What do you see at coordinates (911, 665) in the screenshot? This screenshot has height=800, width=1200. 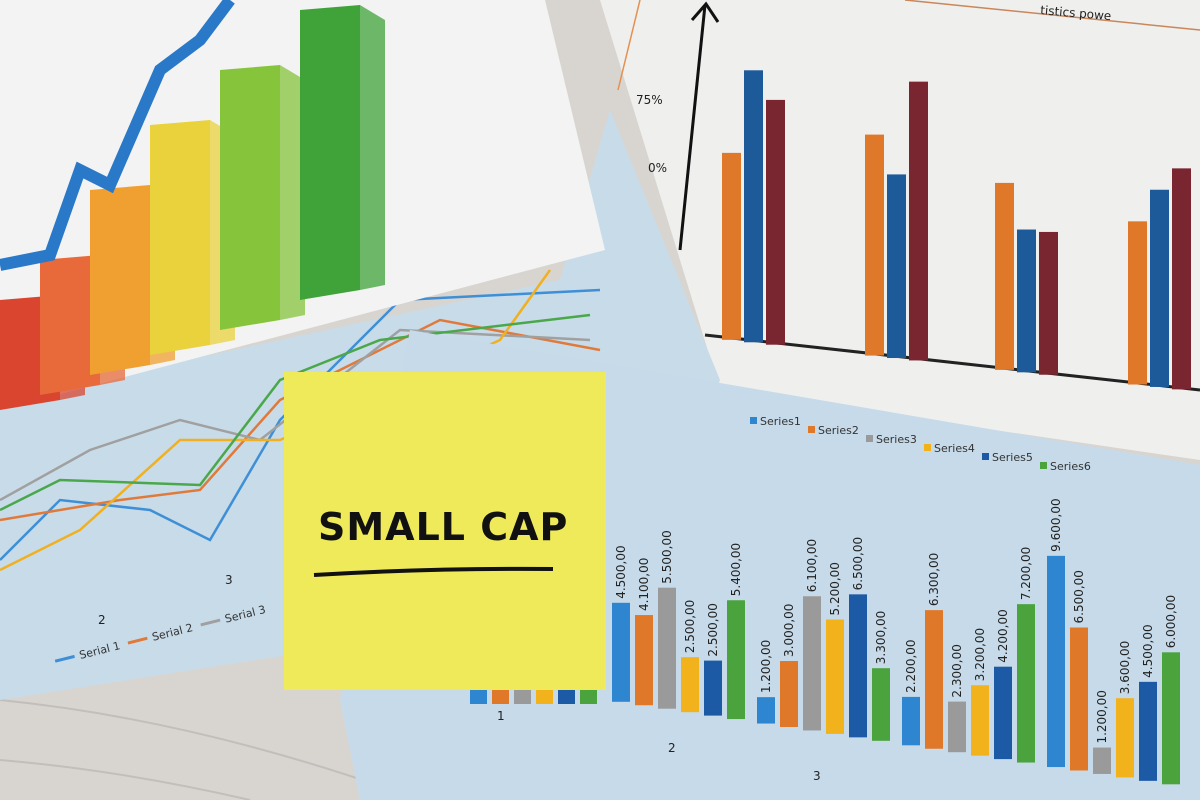 I see `data-label: 2.200,00` at bounding box center [911, 665].